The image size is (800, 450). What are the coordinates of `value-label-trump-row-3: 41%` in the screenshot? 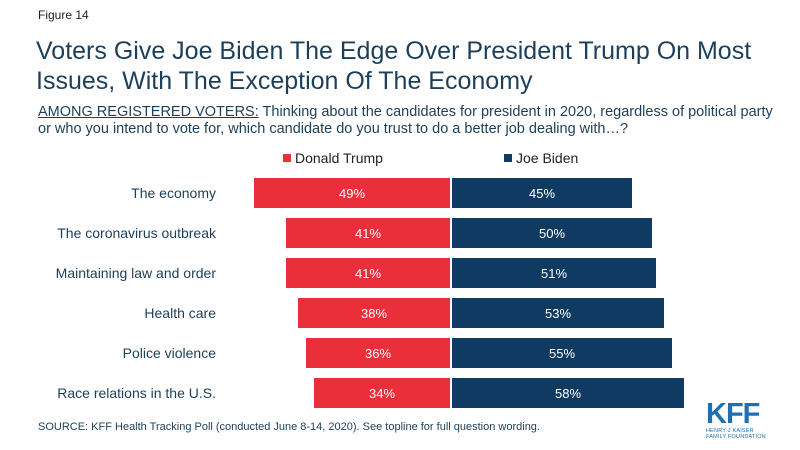 It's located at (368, 273).